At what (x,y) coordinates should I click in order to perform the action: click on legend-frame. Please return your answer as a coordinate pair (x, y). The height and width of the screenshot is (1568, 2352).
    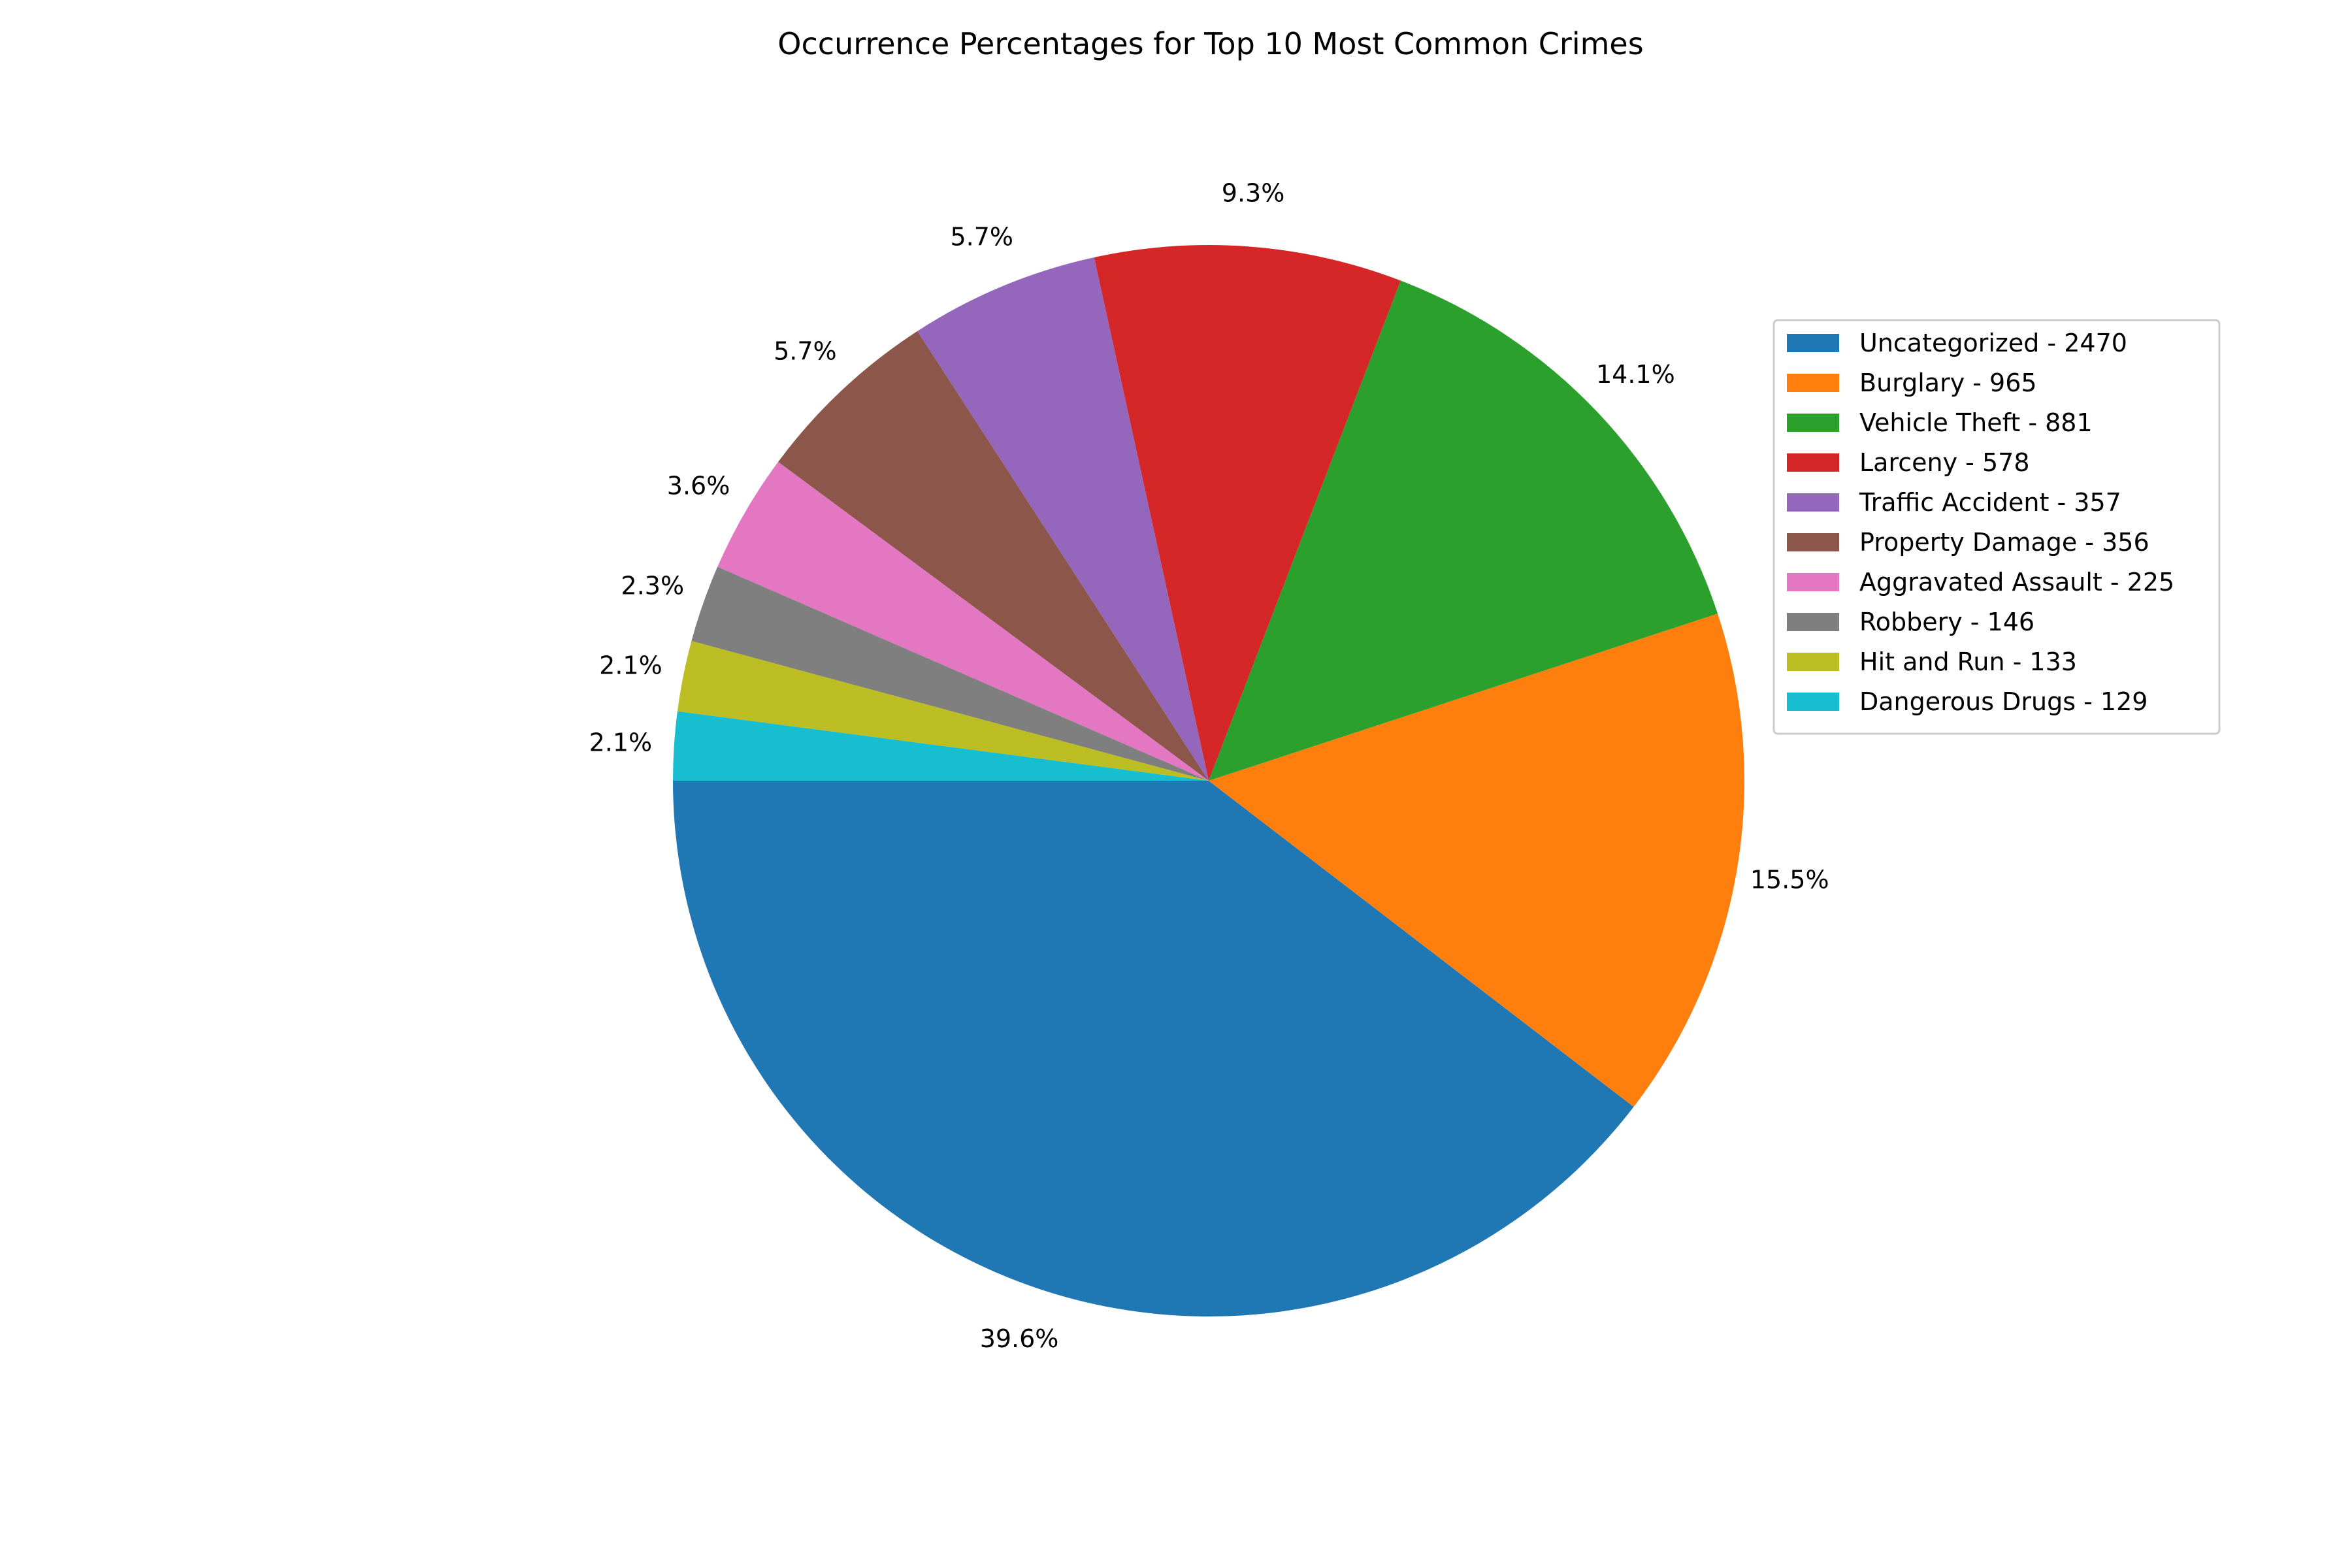
    Looking at the image, I should click on (1996, 527).